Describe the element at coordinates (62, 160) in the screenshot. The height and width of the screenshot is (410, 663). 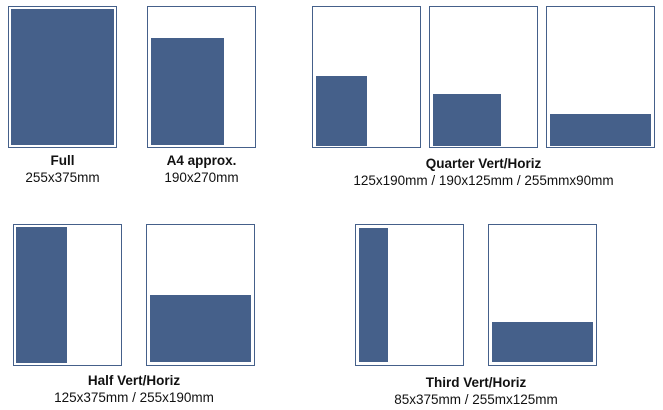
I see `full-title: Full` at that location.